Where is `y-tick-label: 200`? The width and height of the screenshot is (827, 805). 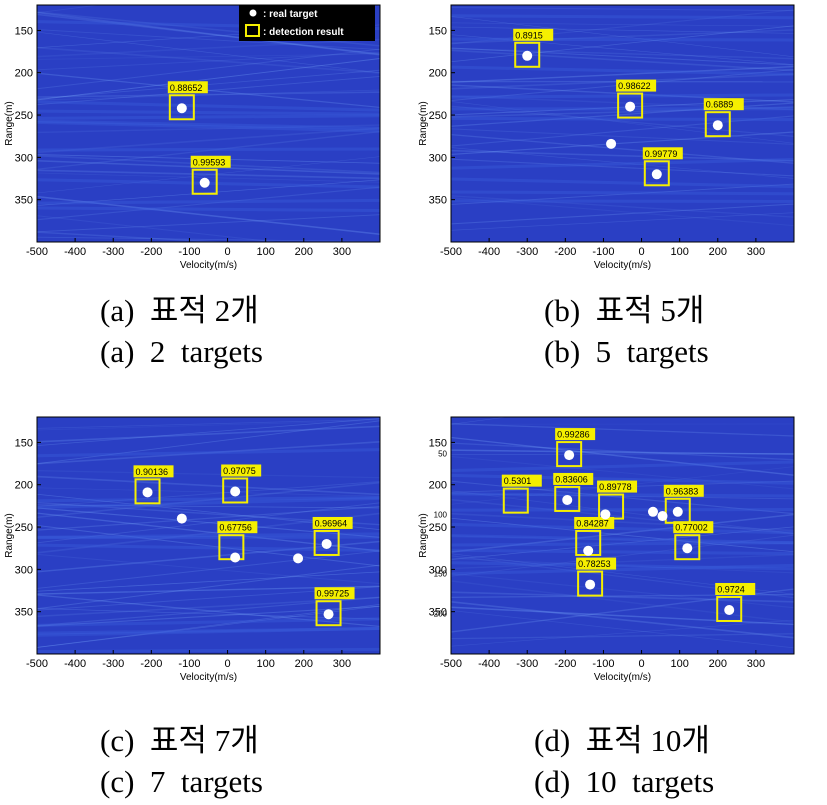
y-tick-label: 200 is located at coordinates (438, 486).